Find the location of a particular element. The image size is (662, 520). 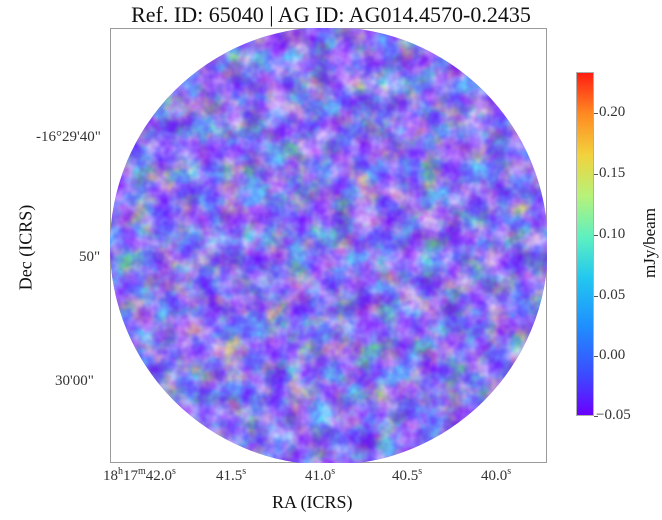

x-tick-label: 41.5s is located at coordinates (231, 475).